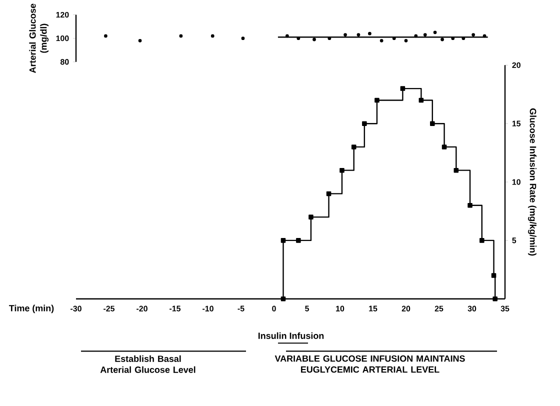 Image resolution: width=560 pixels, height=406 pixels. Describe the element at coordinates (31, 309) in the screenshot. I see `x-axis-title: Time (min)` at that location.